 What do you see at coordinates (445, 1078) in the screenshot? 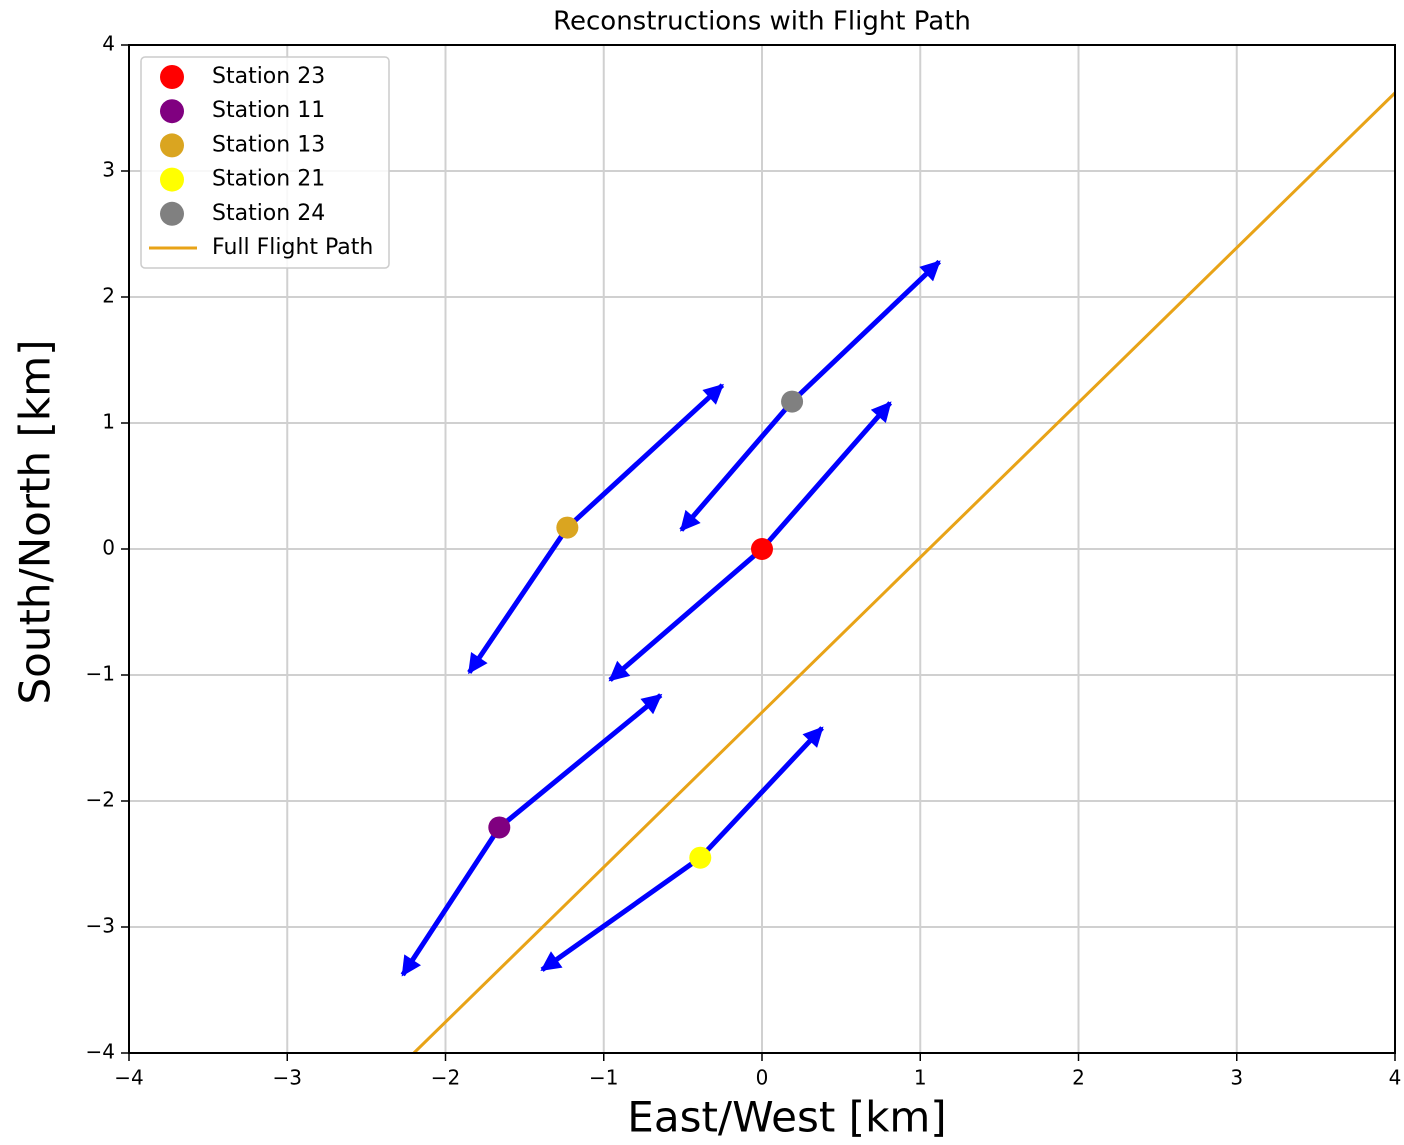
I see `x-tick-label: −2` at bounding box center [445, 1078].